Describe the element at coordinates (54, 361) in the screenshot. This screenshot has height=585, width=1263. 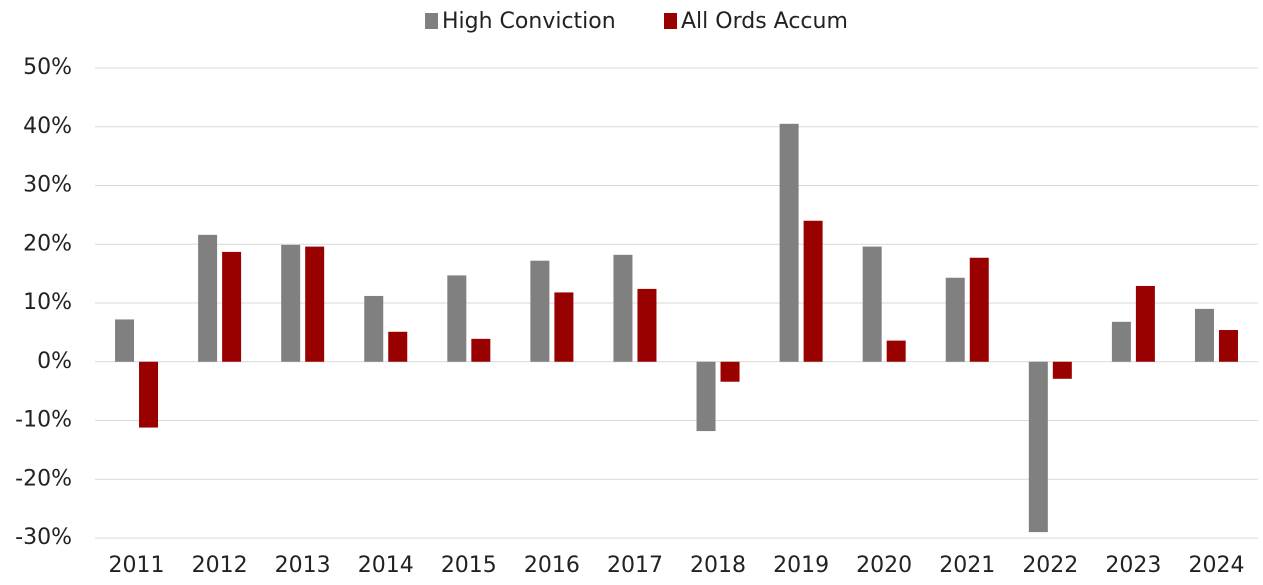
I see `y-tick-label: 0%` at that location.